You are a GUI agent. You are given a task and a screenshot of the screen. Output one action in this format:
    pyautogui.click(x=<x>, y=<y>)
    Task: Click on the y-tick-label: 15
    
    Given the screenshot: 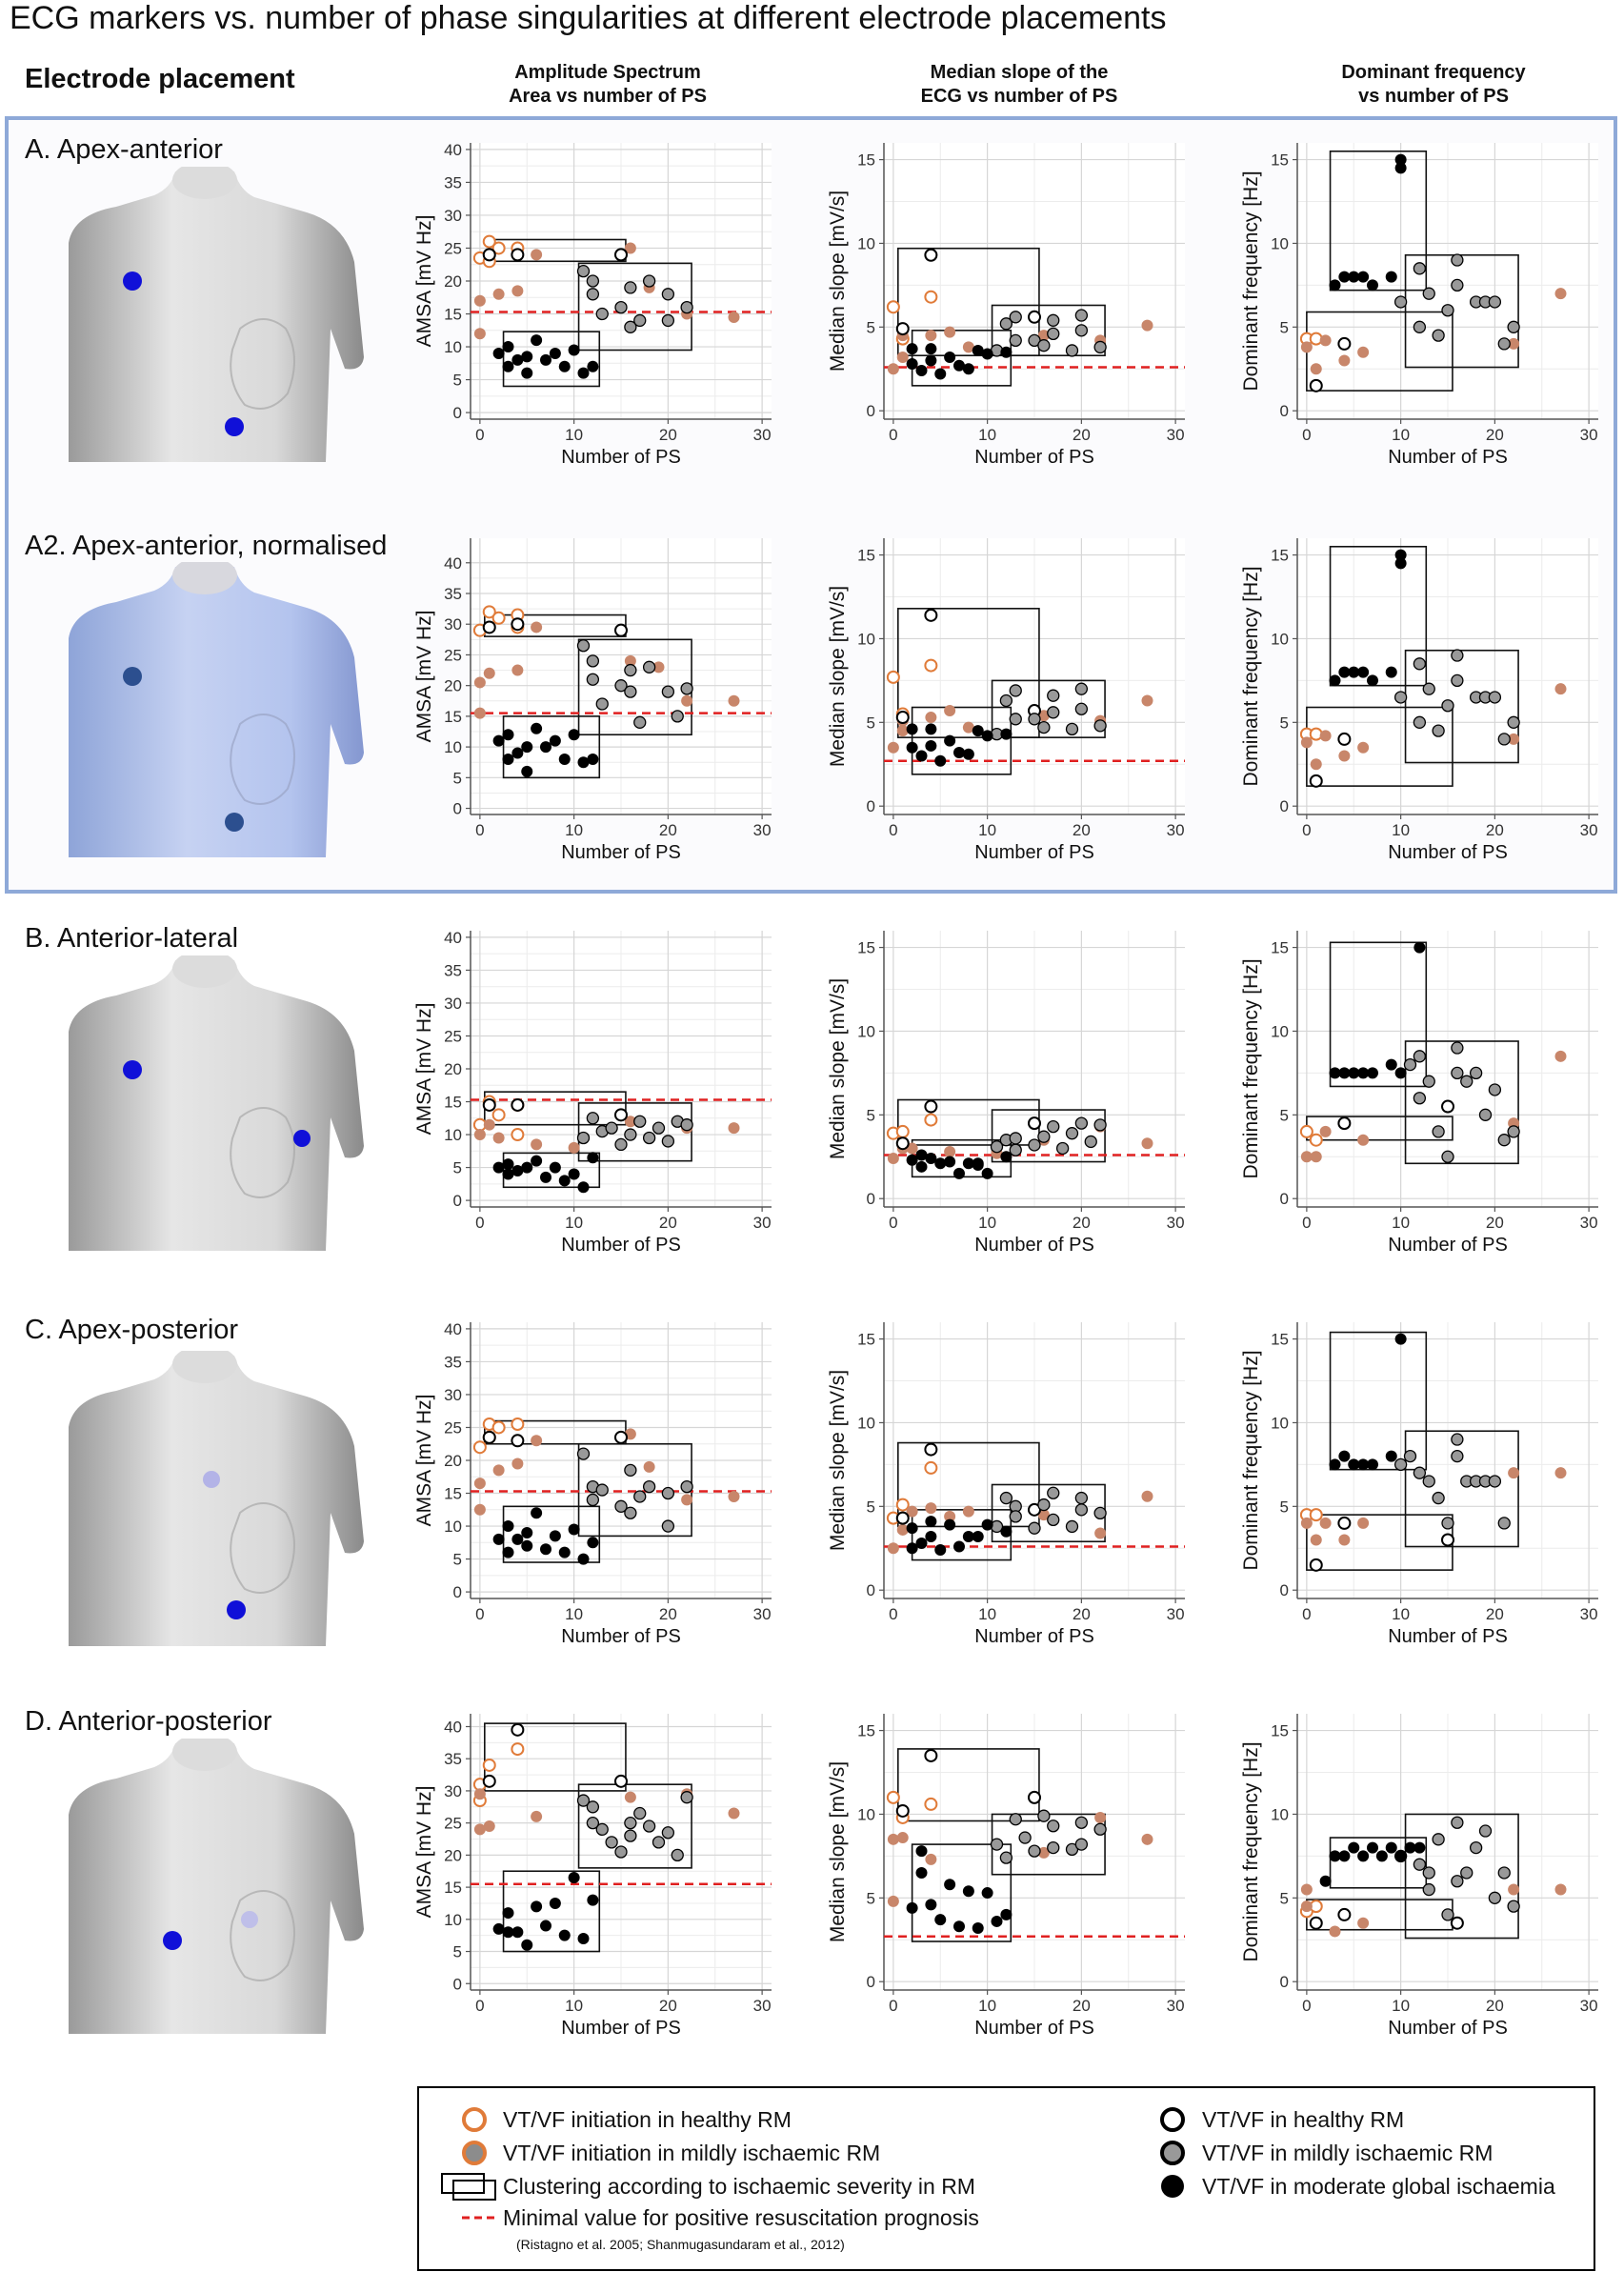 What is the action you would take?
    pyautogui.click(x=866, y=160)
    